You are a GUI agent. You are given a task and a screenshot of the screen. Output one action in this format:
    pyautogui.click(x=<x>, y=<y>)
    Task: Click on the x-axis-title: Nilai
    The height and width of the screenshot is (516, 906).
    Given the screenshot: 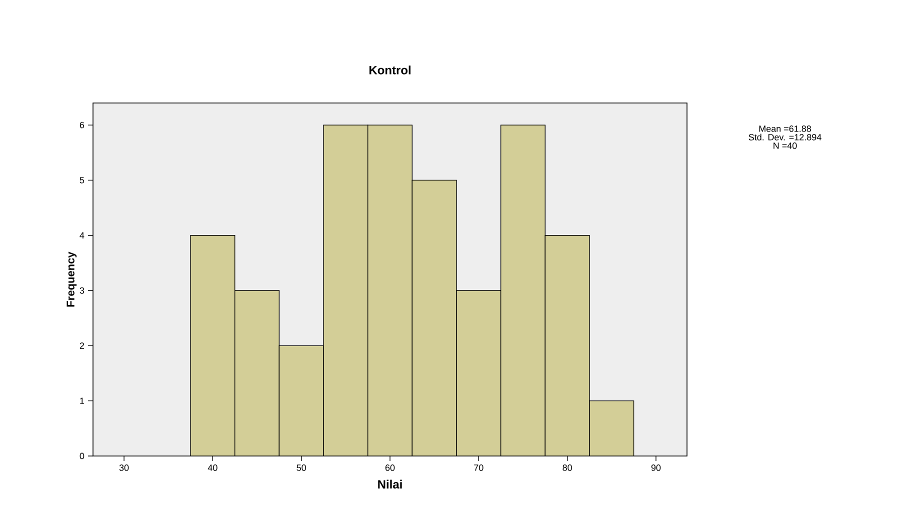 What is the action you would take?
    pyautogui.click(x=390, y=484)
    